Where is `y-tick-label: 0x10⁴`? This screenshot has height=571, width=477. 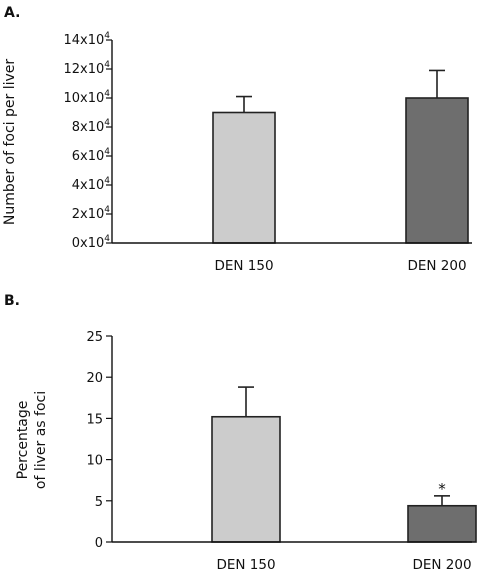 y-tick-label: 0x10⁴ is located at coordinates (91, 242).